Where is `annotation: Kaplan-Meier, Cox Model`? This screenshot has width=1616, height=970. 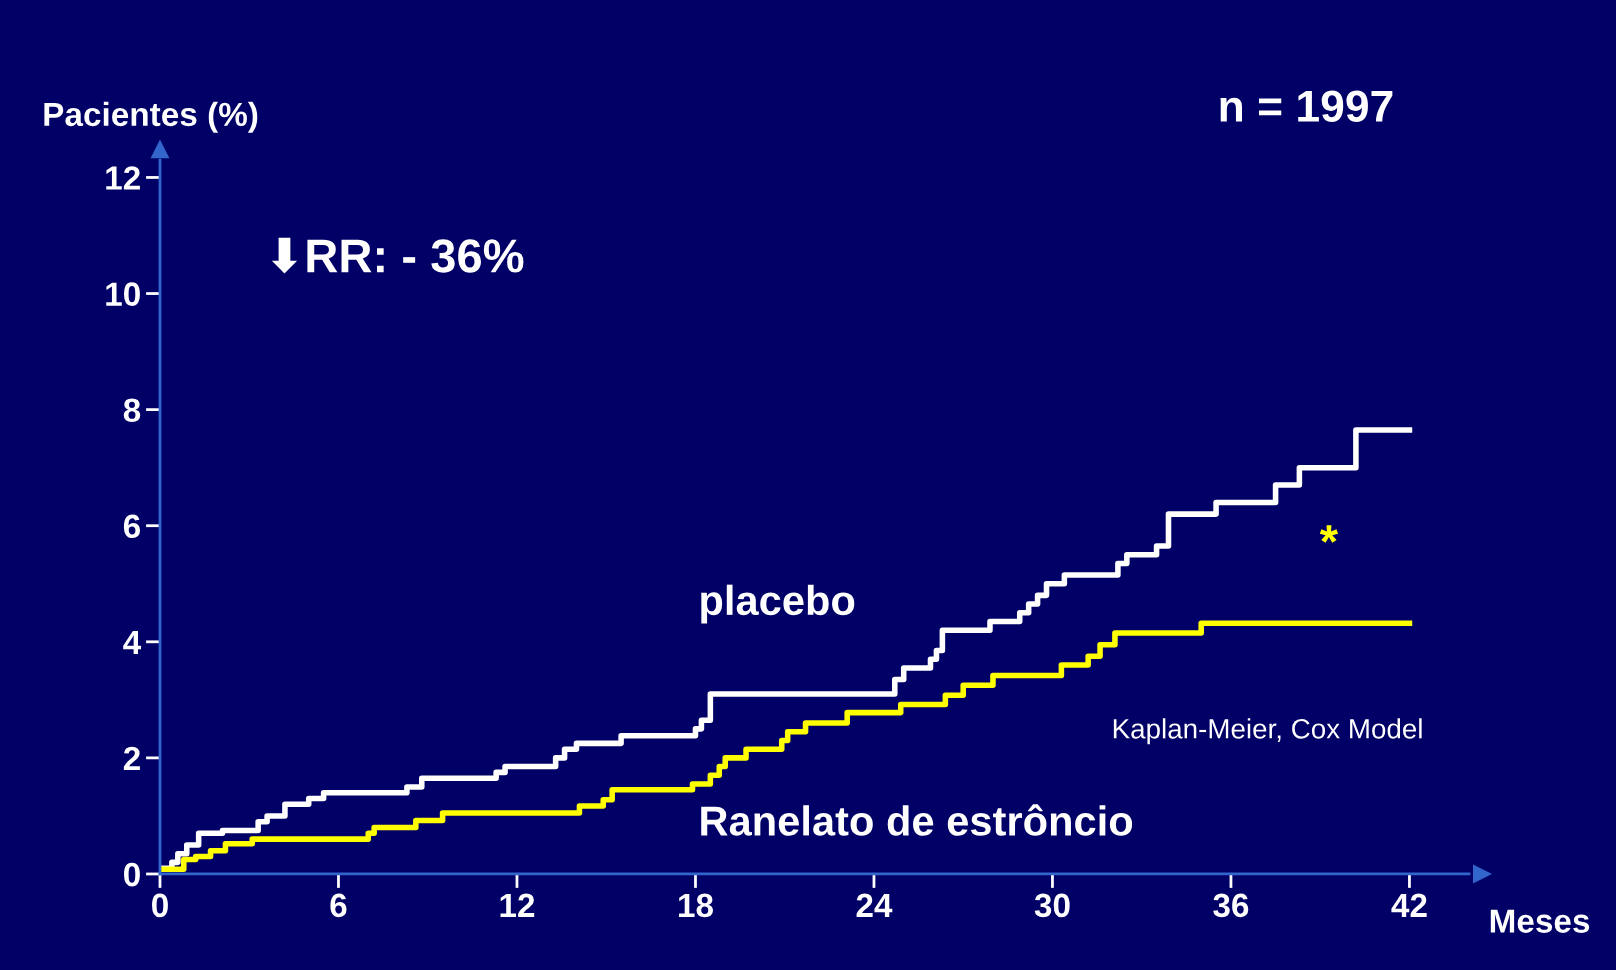 annotation: Kaplan-Meier, Cox Model is located at coordinates (1267, 731).